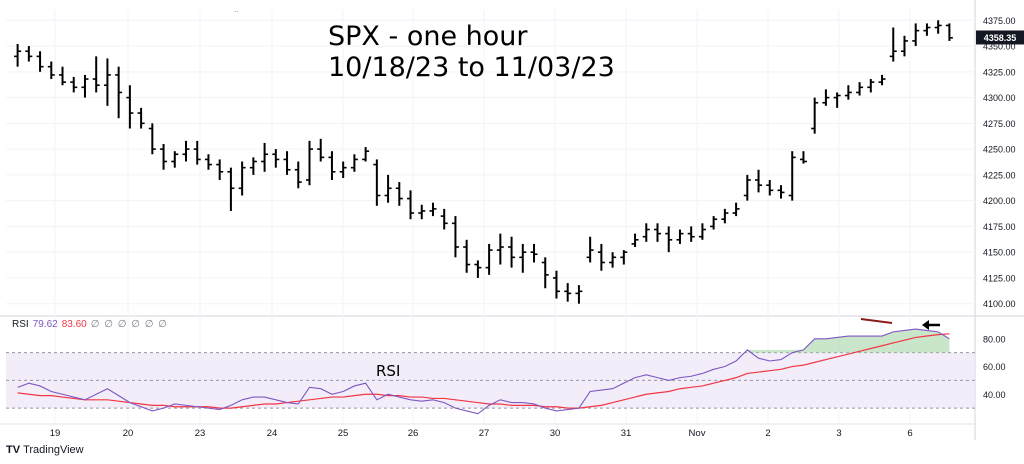  What do you see at coordinates (994, 367) in the screenshot?
I see `rsi-tick-label: 60.00` at bounding box center [994, 367].